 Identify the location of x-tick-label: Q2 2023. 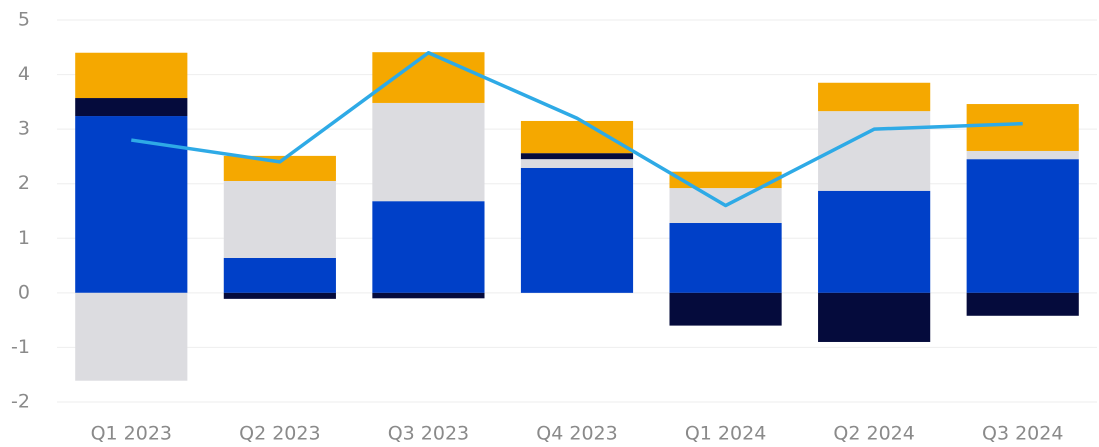
(279, 434).